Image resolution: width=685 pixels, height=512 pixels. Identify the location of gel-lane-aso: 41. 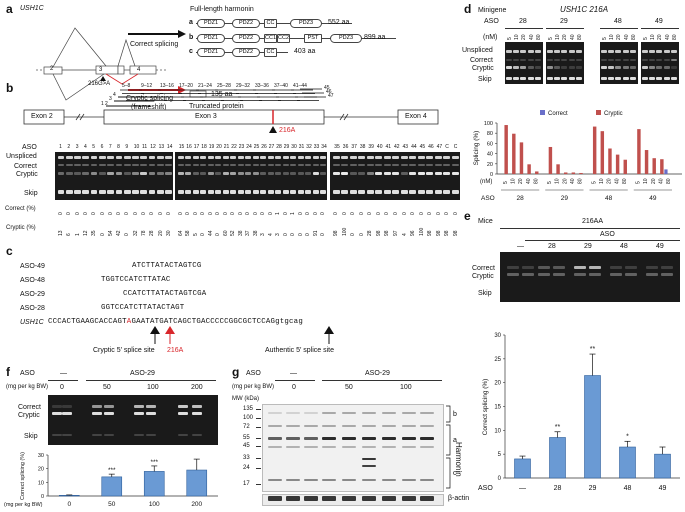
(388, 147).